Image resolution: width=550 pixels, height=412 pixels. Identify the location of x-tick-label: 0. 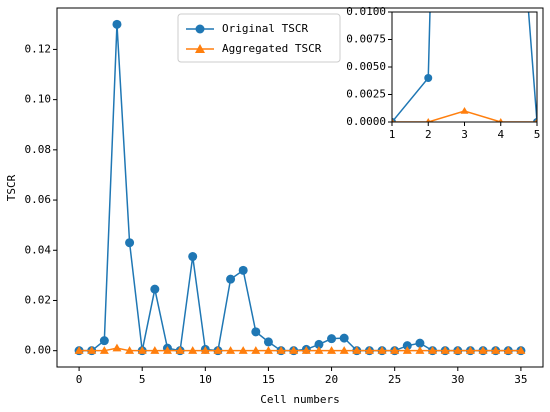
(79, 379).